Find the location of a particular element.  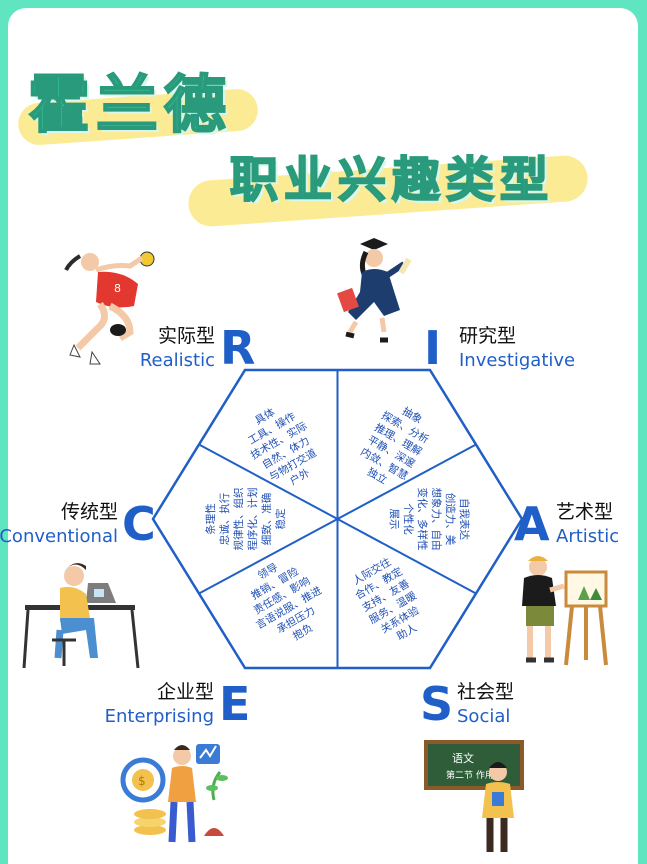

traits-realistic: 具体 工具、操作 技术性、实际 自然、体力 与物打交道 户外 is located at coordinates (282, 447).